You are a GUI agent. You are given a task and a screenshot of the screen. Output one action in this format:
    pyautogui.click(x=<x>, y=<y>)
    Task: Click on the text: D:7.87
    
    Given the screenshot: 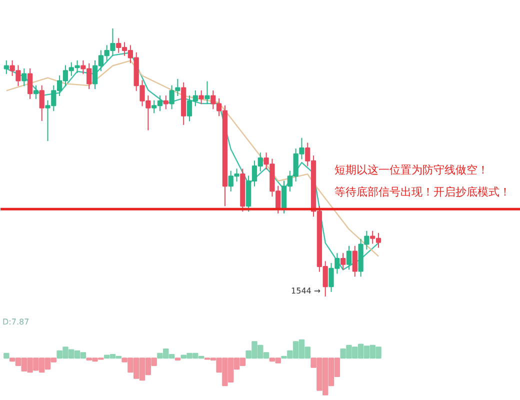 What is the action you would take?
    pyautogui.click(x=16, y=322)
    